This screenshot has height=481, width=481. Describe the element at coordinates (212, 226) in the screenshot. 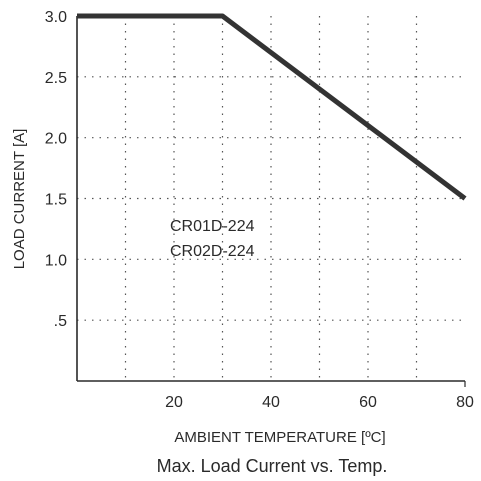

I see `annotation-line-1: CR01D-224` at that location.